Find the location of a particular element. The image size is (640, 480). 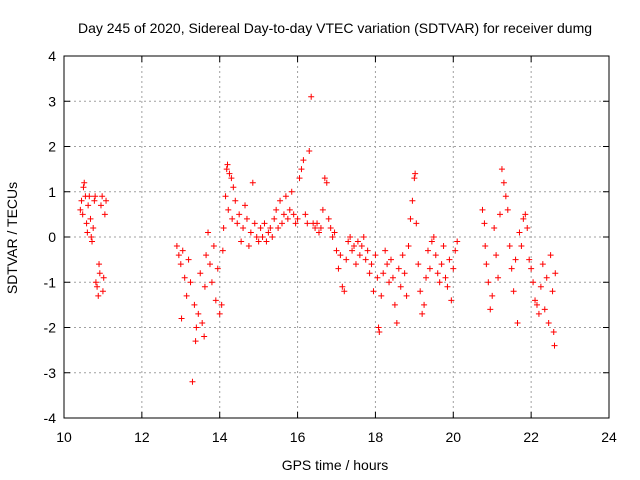

y-tick-label: 1 is located at coordinates (52, 192).